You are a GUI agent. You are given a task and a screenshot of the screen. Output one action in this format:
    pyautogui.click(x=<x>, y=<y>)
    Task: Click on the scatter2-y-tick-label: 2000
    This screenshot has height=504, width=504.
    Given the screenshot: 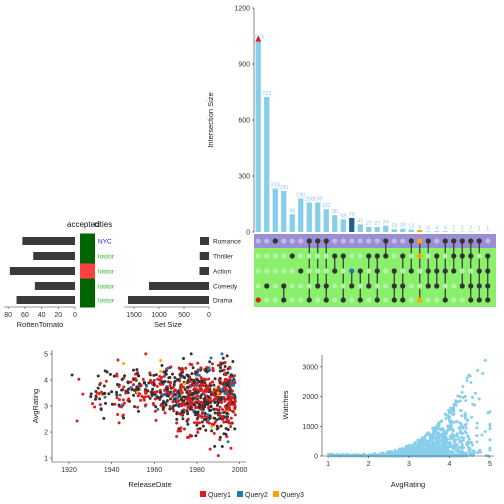 What is the action you would take?
    pyautogui.click(x=310, y=397)
    